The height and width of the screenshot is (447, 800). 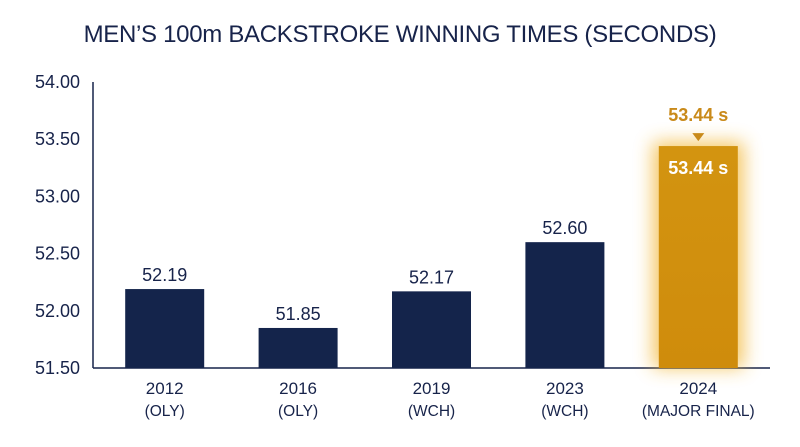 What do you see at coordinates (57, 196) in the screenshot?
I see `y-tick-label: 53.00` at bounding box center [57, 196].